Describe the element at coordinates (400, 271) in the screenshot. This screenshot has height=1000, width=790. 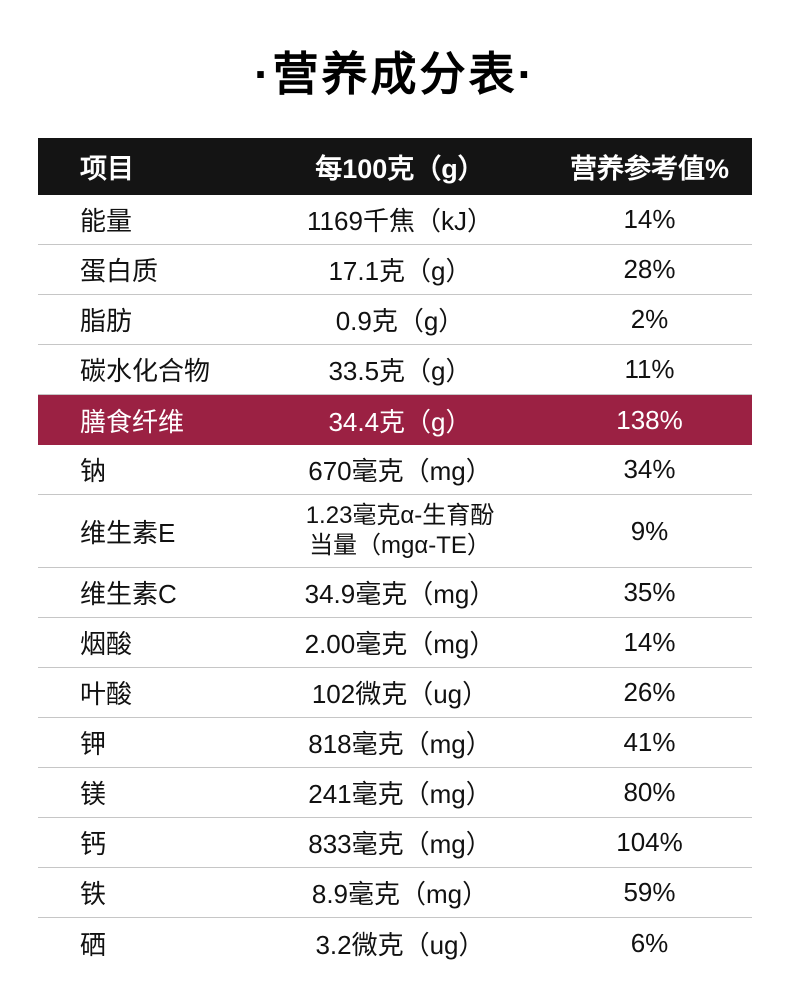
I see `row-per-100g-value: 17.1克（g）` at that location.